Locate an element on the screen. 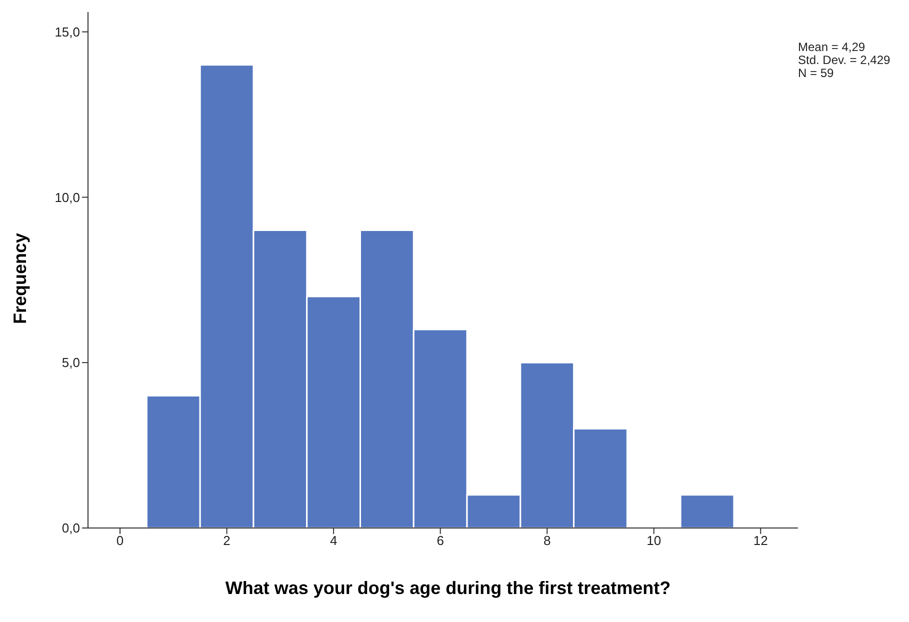  annotation: Std. Dev. = 2,429 is located at coordinates (844, 60).